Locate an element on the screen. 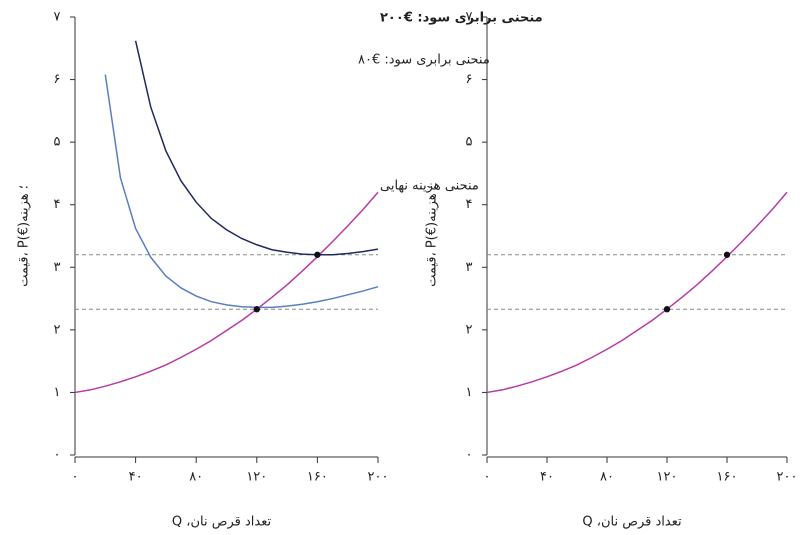  series-label: منحنی برابری سود: €۸۰ is located at coordinates (424, 60).